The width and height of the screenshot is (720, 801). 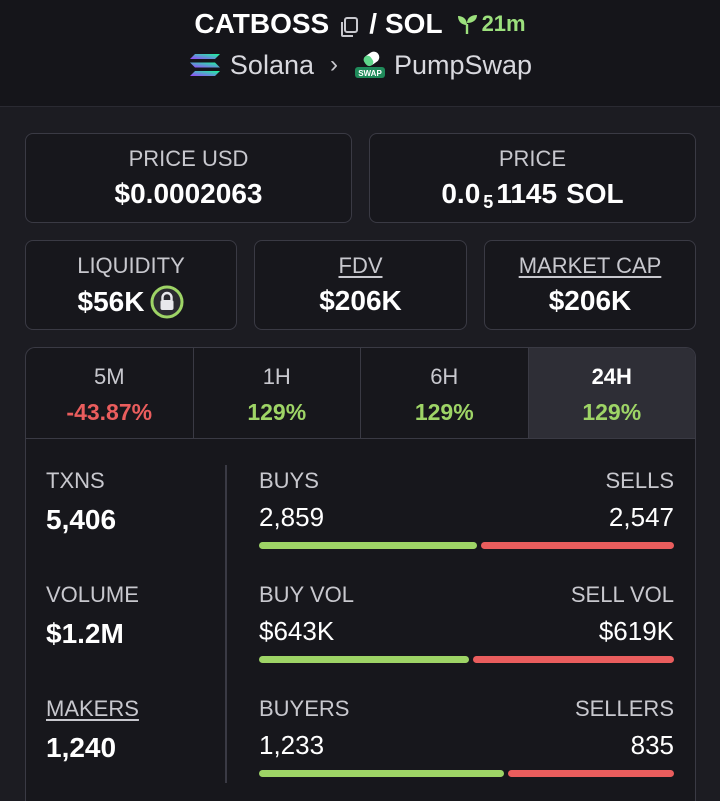 I want to click on liquidity-card: LIQUIDITY $56K, so click(x=131, y=285).